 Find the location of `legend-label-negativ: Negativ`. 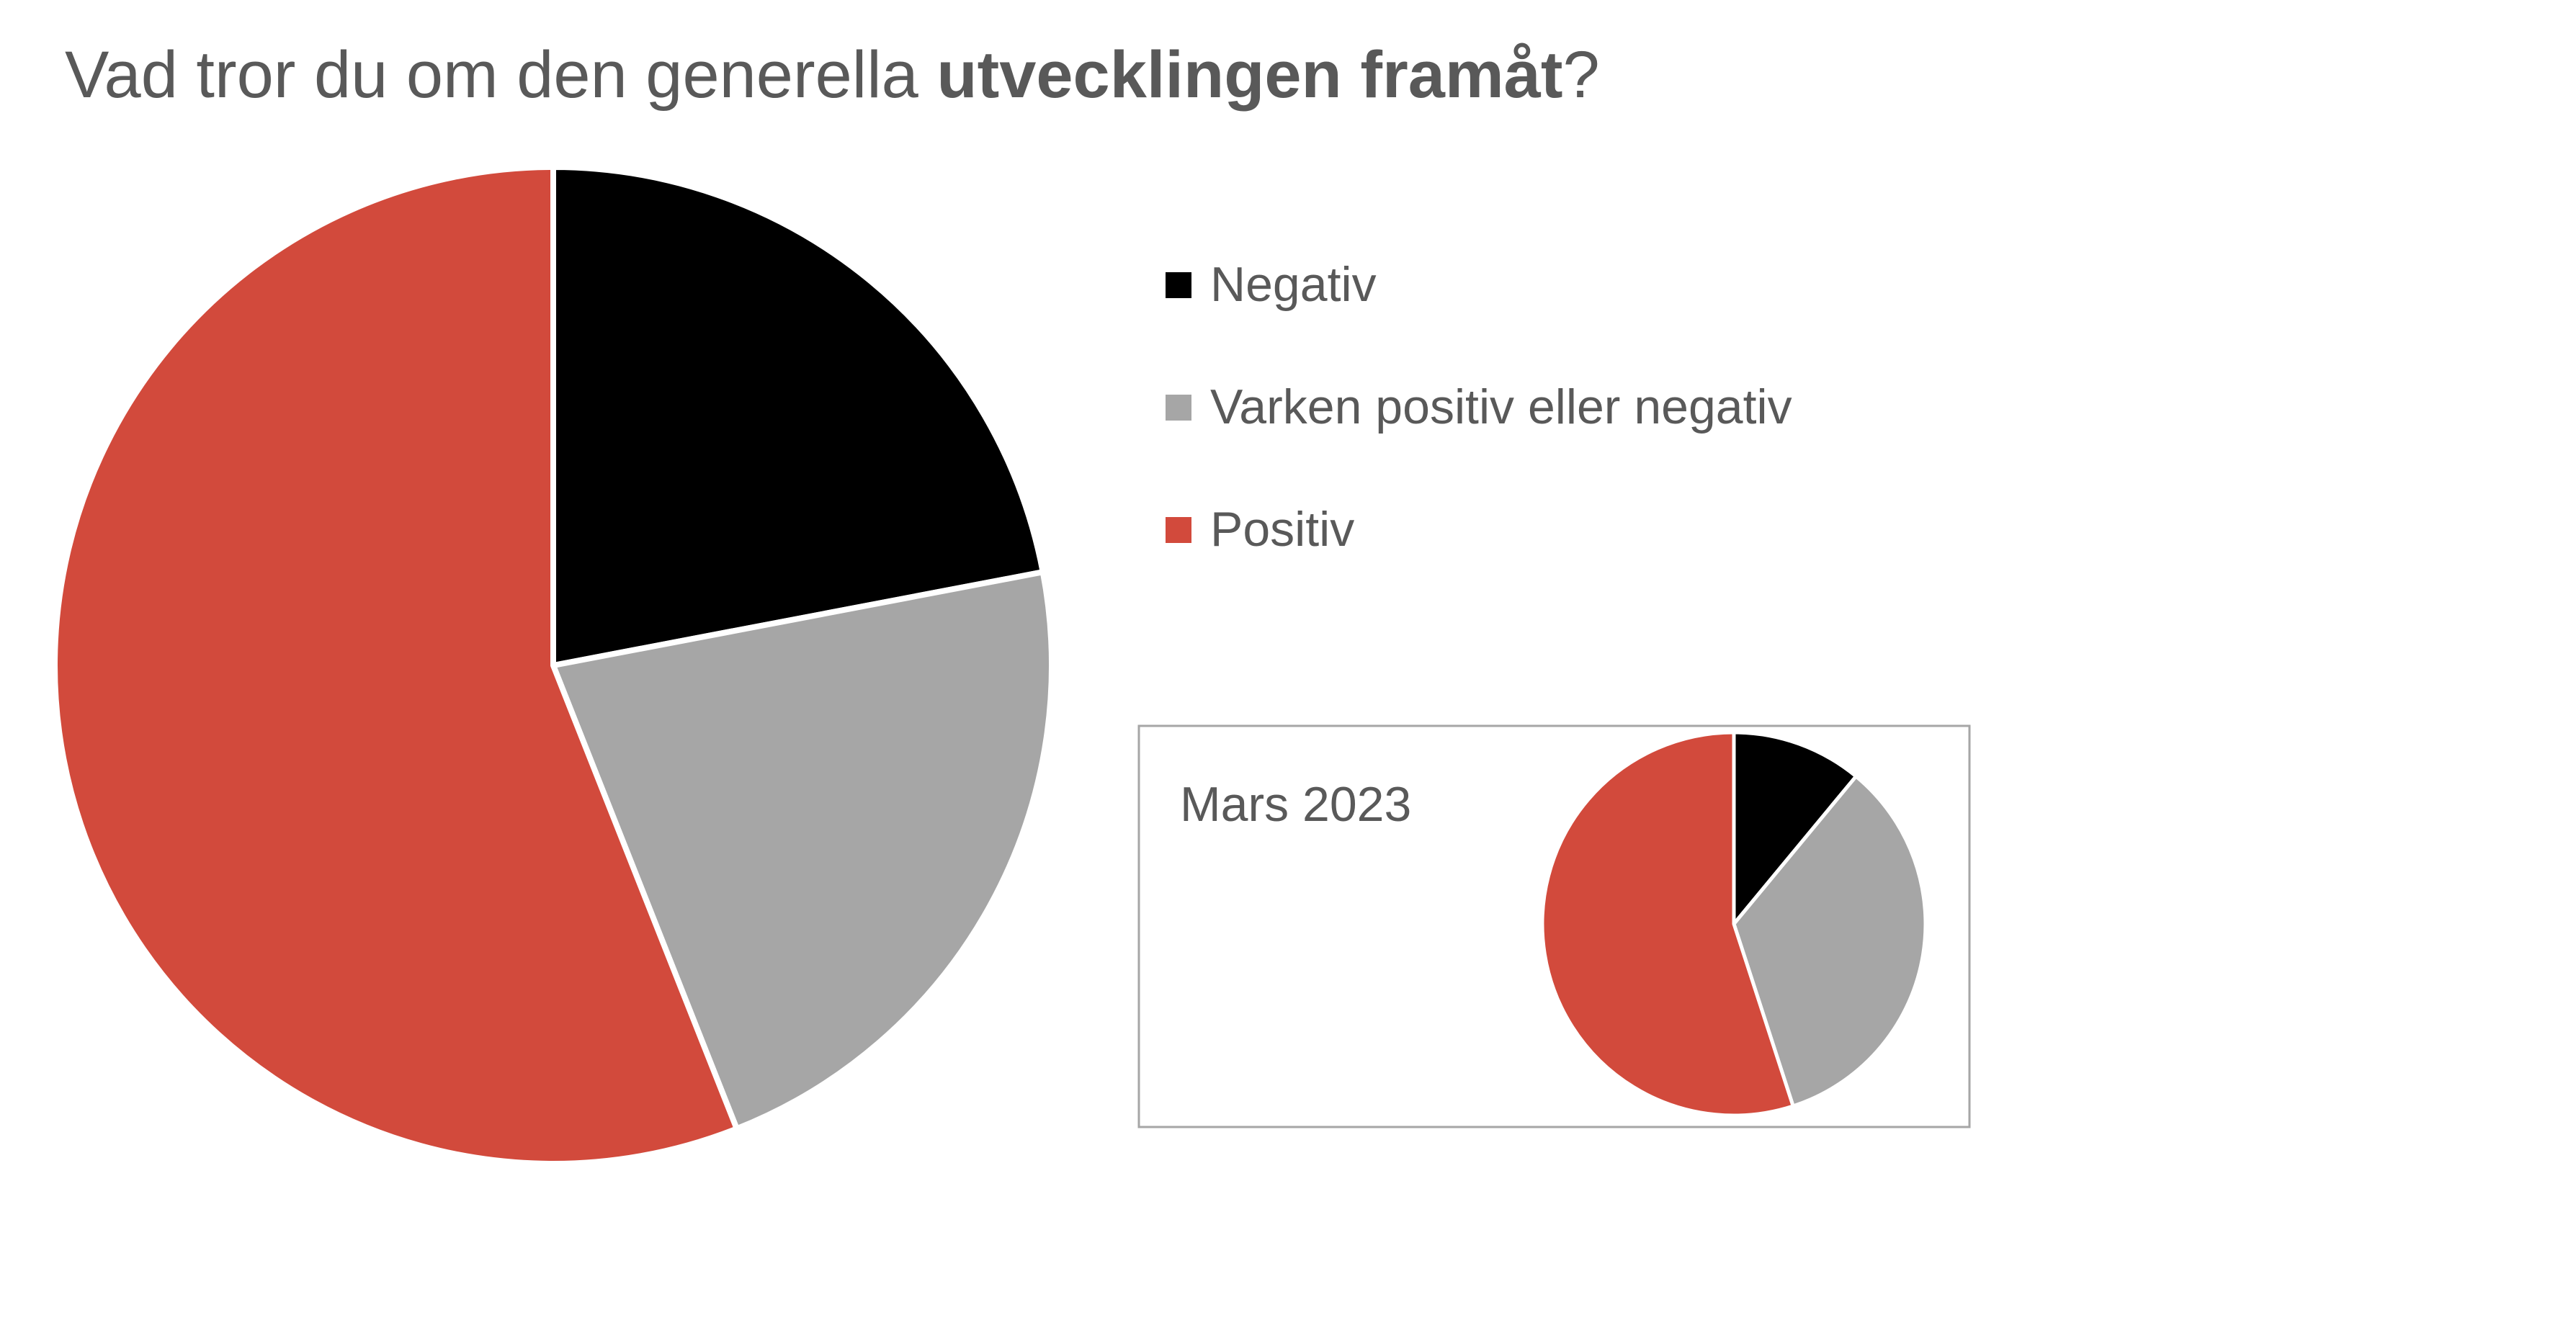

legend-label-negativ: Negativ is located at coordinates (1293, 284).